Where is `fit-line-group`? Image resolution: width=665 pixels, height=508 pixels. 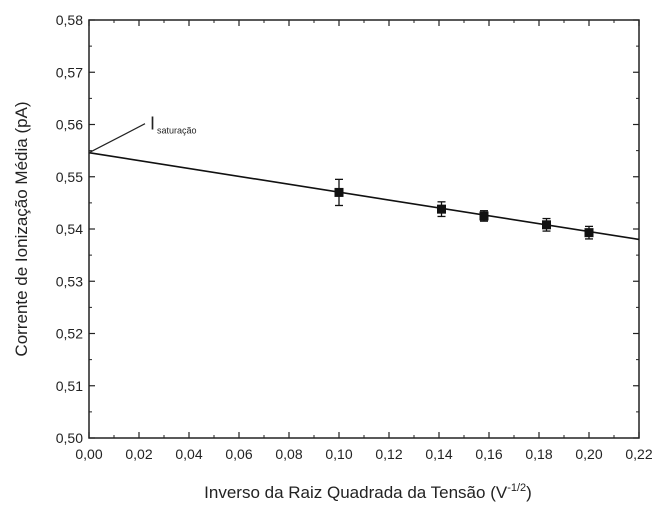 fit-line-group is located at coordinates (364, 196).